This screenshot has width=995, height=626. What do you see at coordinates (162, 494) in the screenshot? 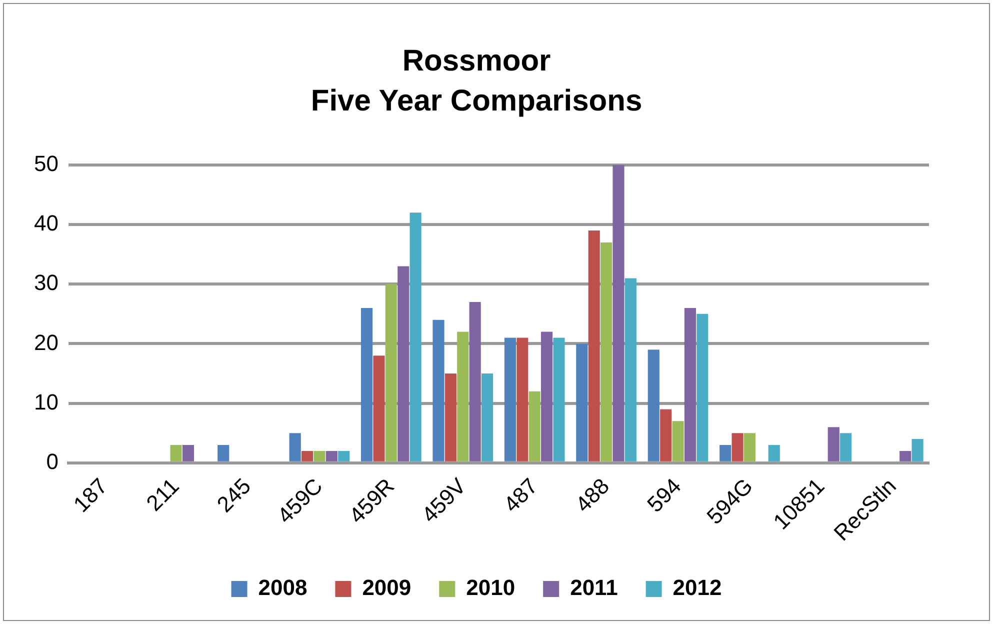
I see `x-tick-label: 211` at bounding box center [162, 494].